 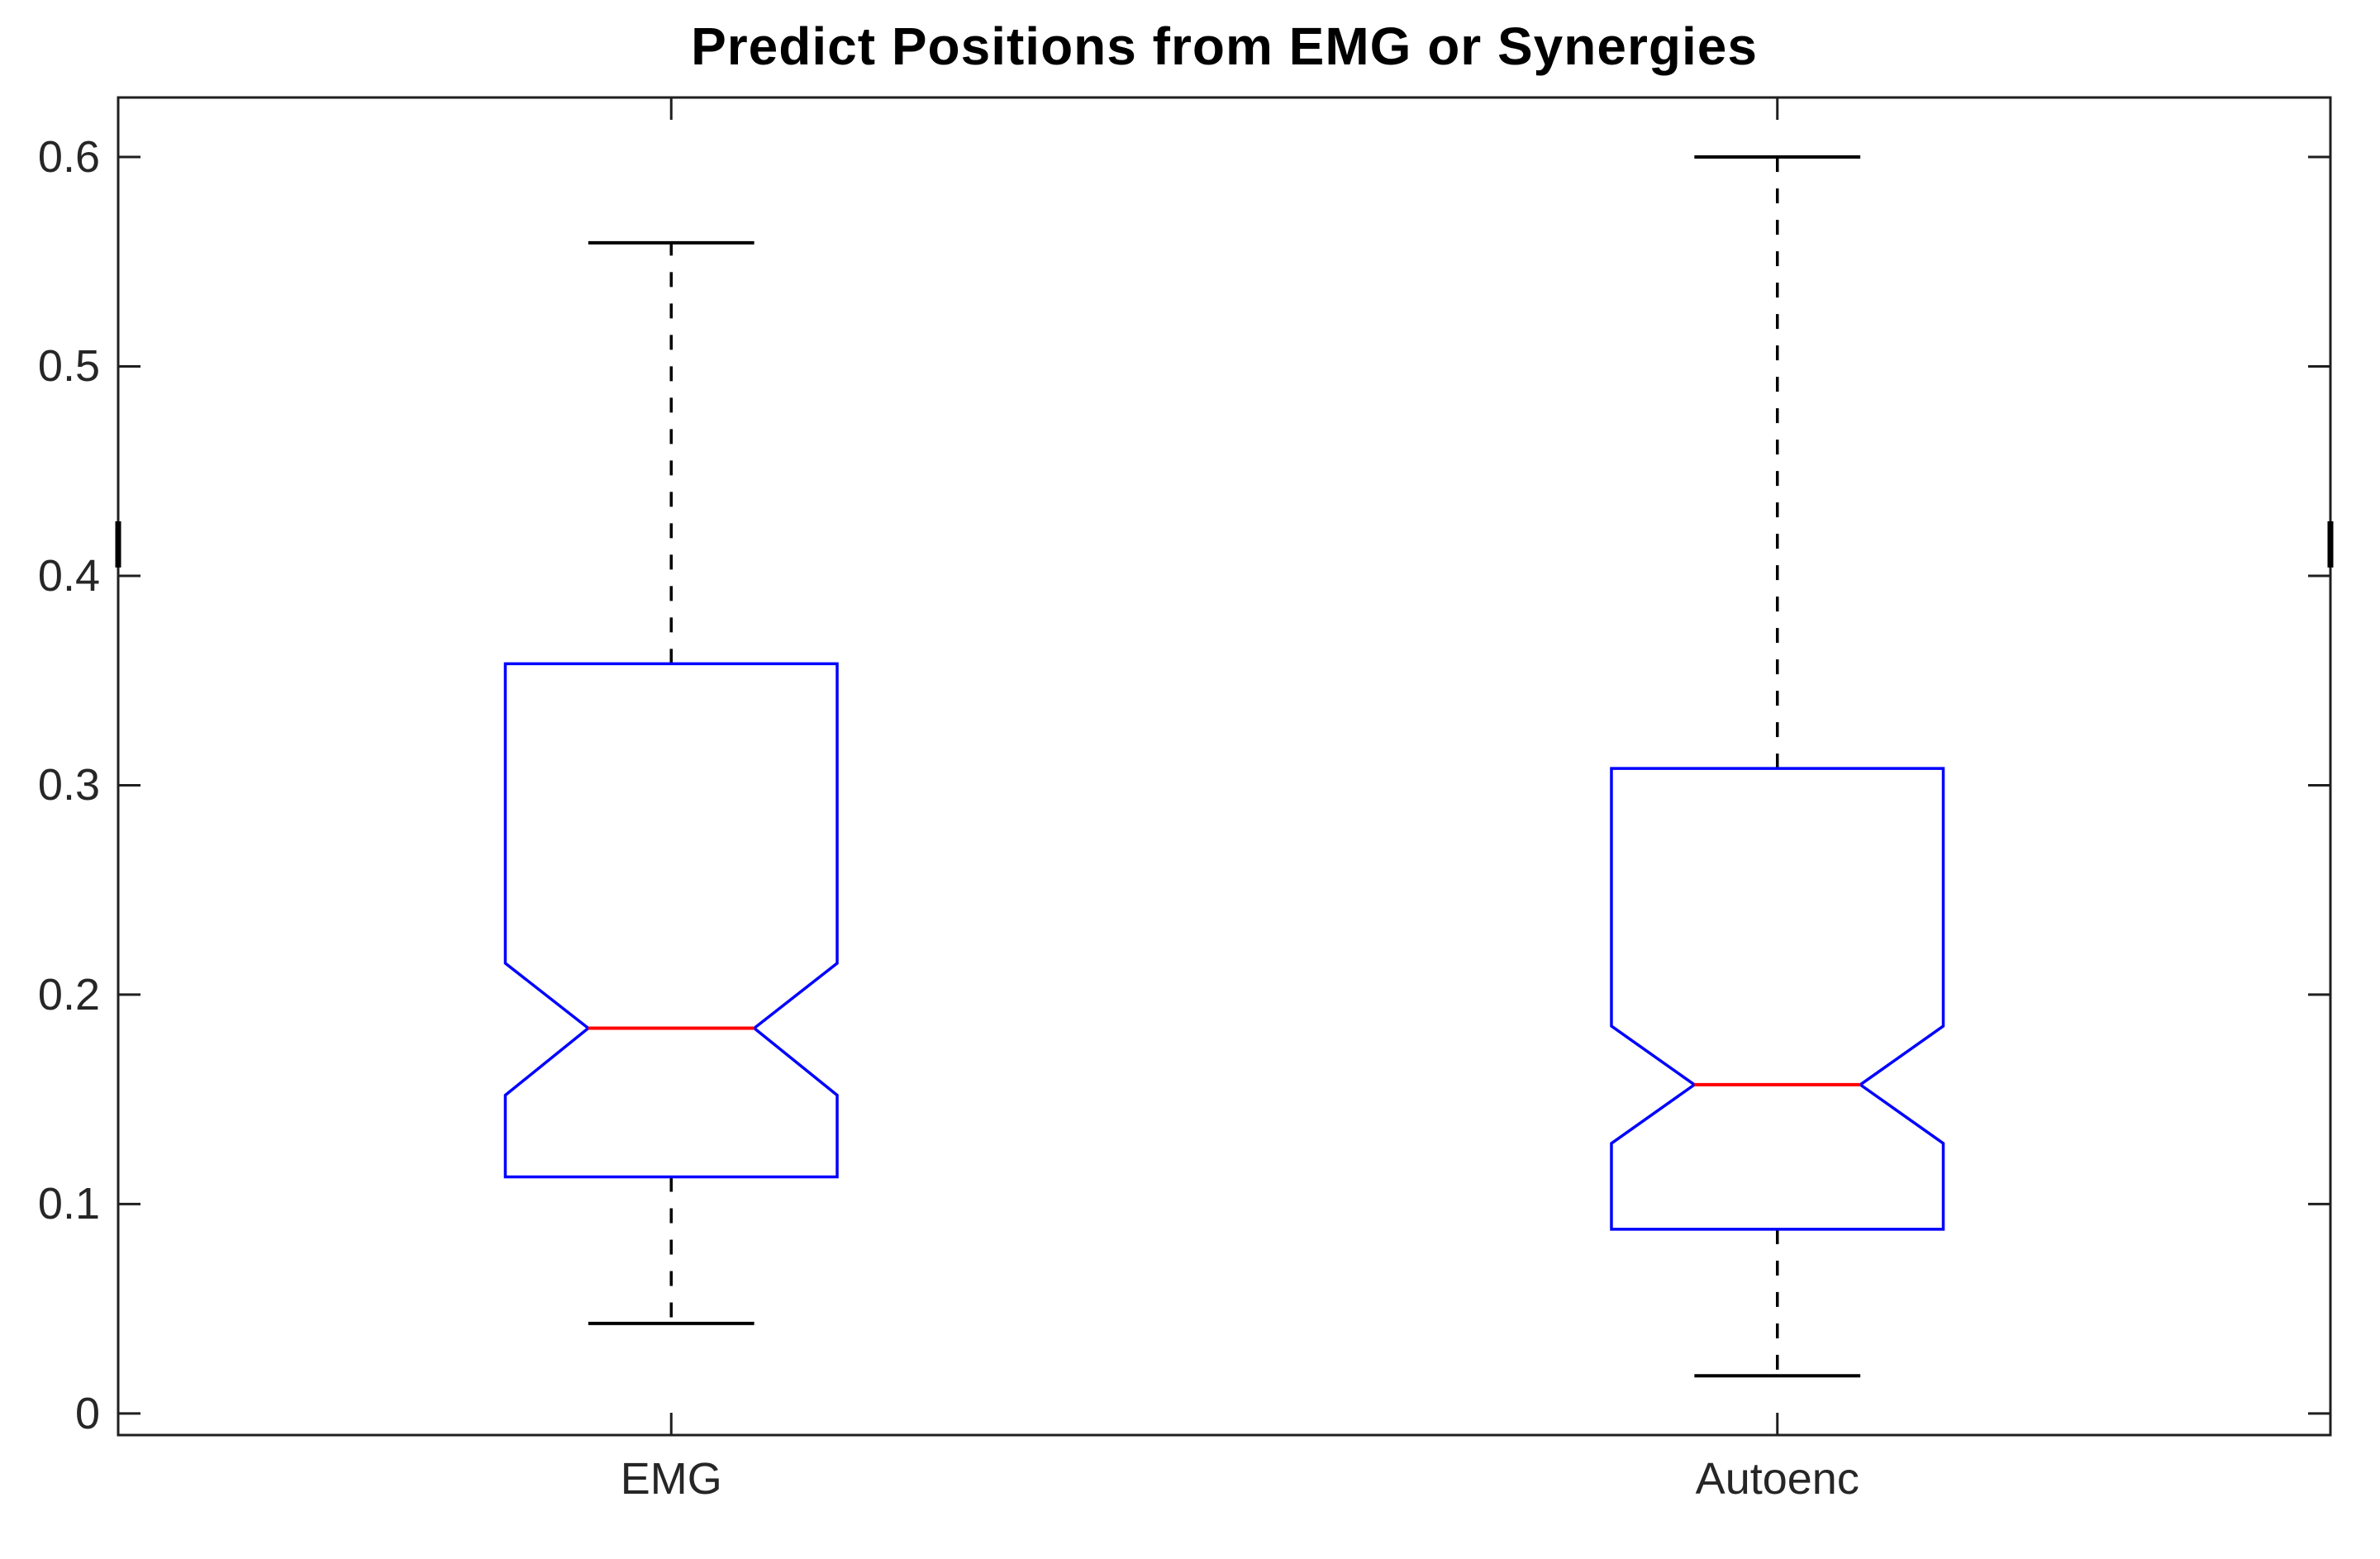 What do you see at coordinates (68, 366) in the screenshot?
I see `y-tick-label: 0.5` at bounding box center [68, 366].